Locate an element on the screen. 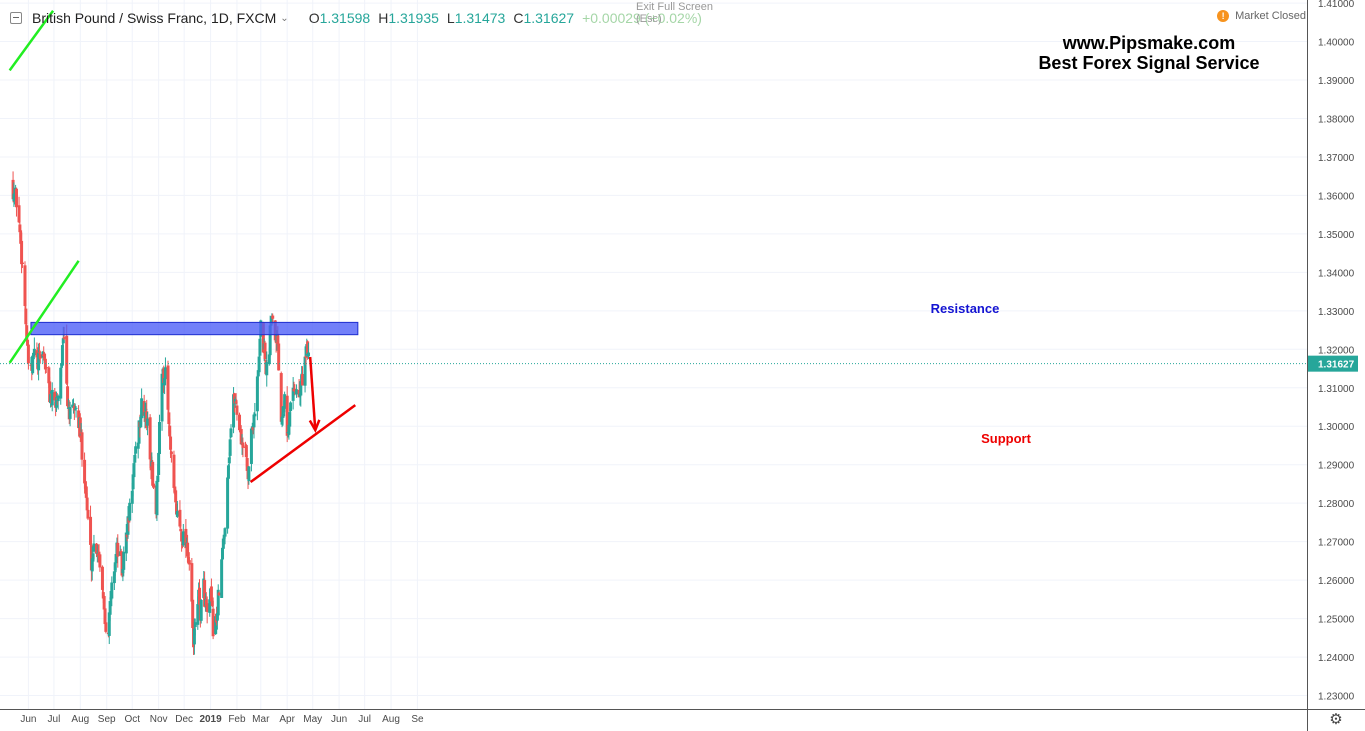 The width and height of the screenshot is (1365, 731). symbol-name: British Pound / Swiss Franc, 1D, FXCM is located at coordinates (154, 18).